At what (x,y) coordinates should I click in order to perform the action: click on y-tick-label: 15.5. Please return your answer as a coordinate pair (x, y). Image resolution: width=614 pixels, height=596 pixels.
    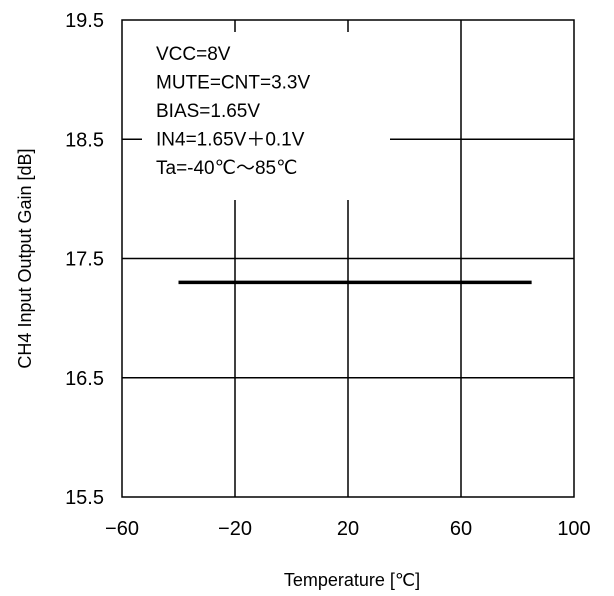
    Looking at the image, I should click on (84, 498).